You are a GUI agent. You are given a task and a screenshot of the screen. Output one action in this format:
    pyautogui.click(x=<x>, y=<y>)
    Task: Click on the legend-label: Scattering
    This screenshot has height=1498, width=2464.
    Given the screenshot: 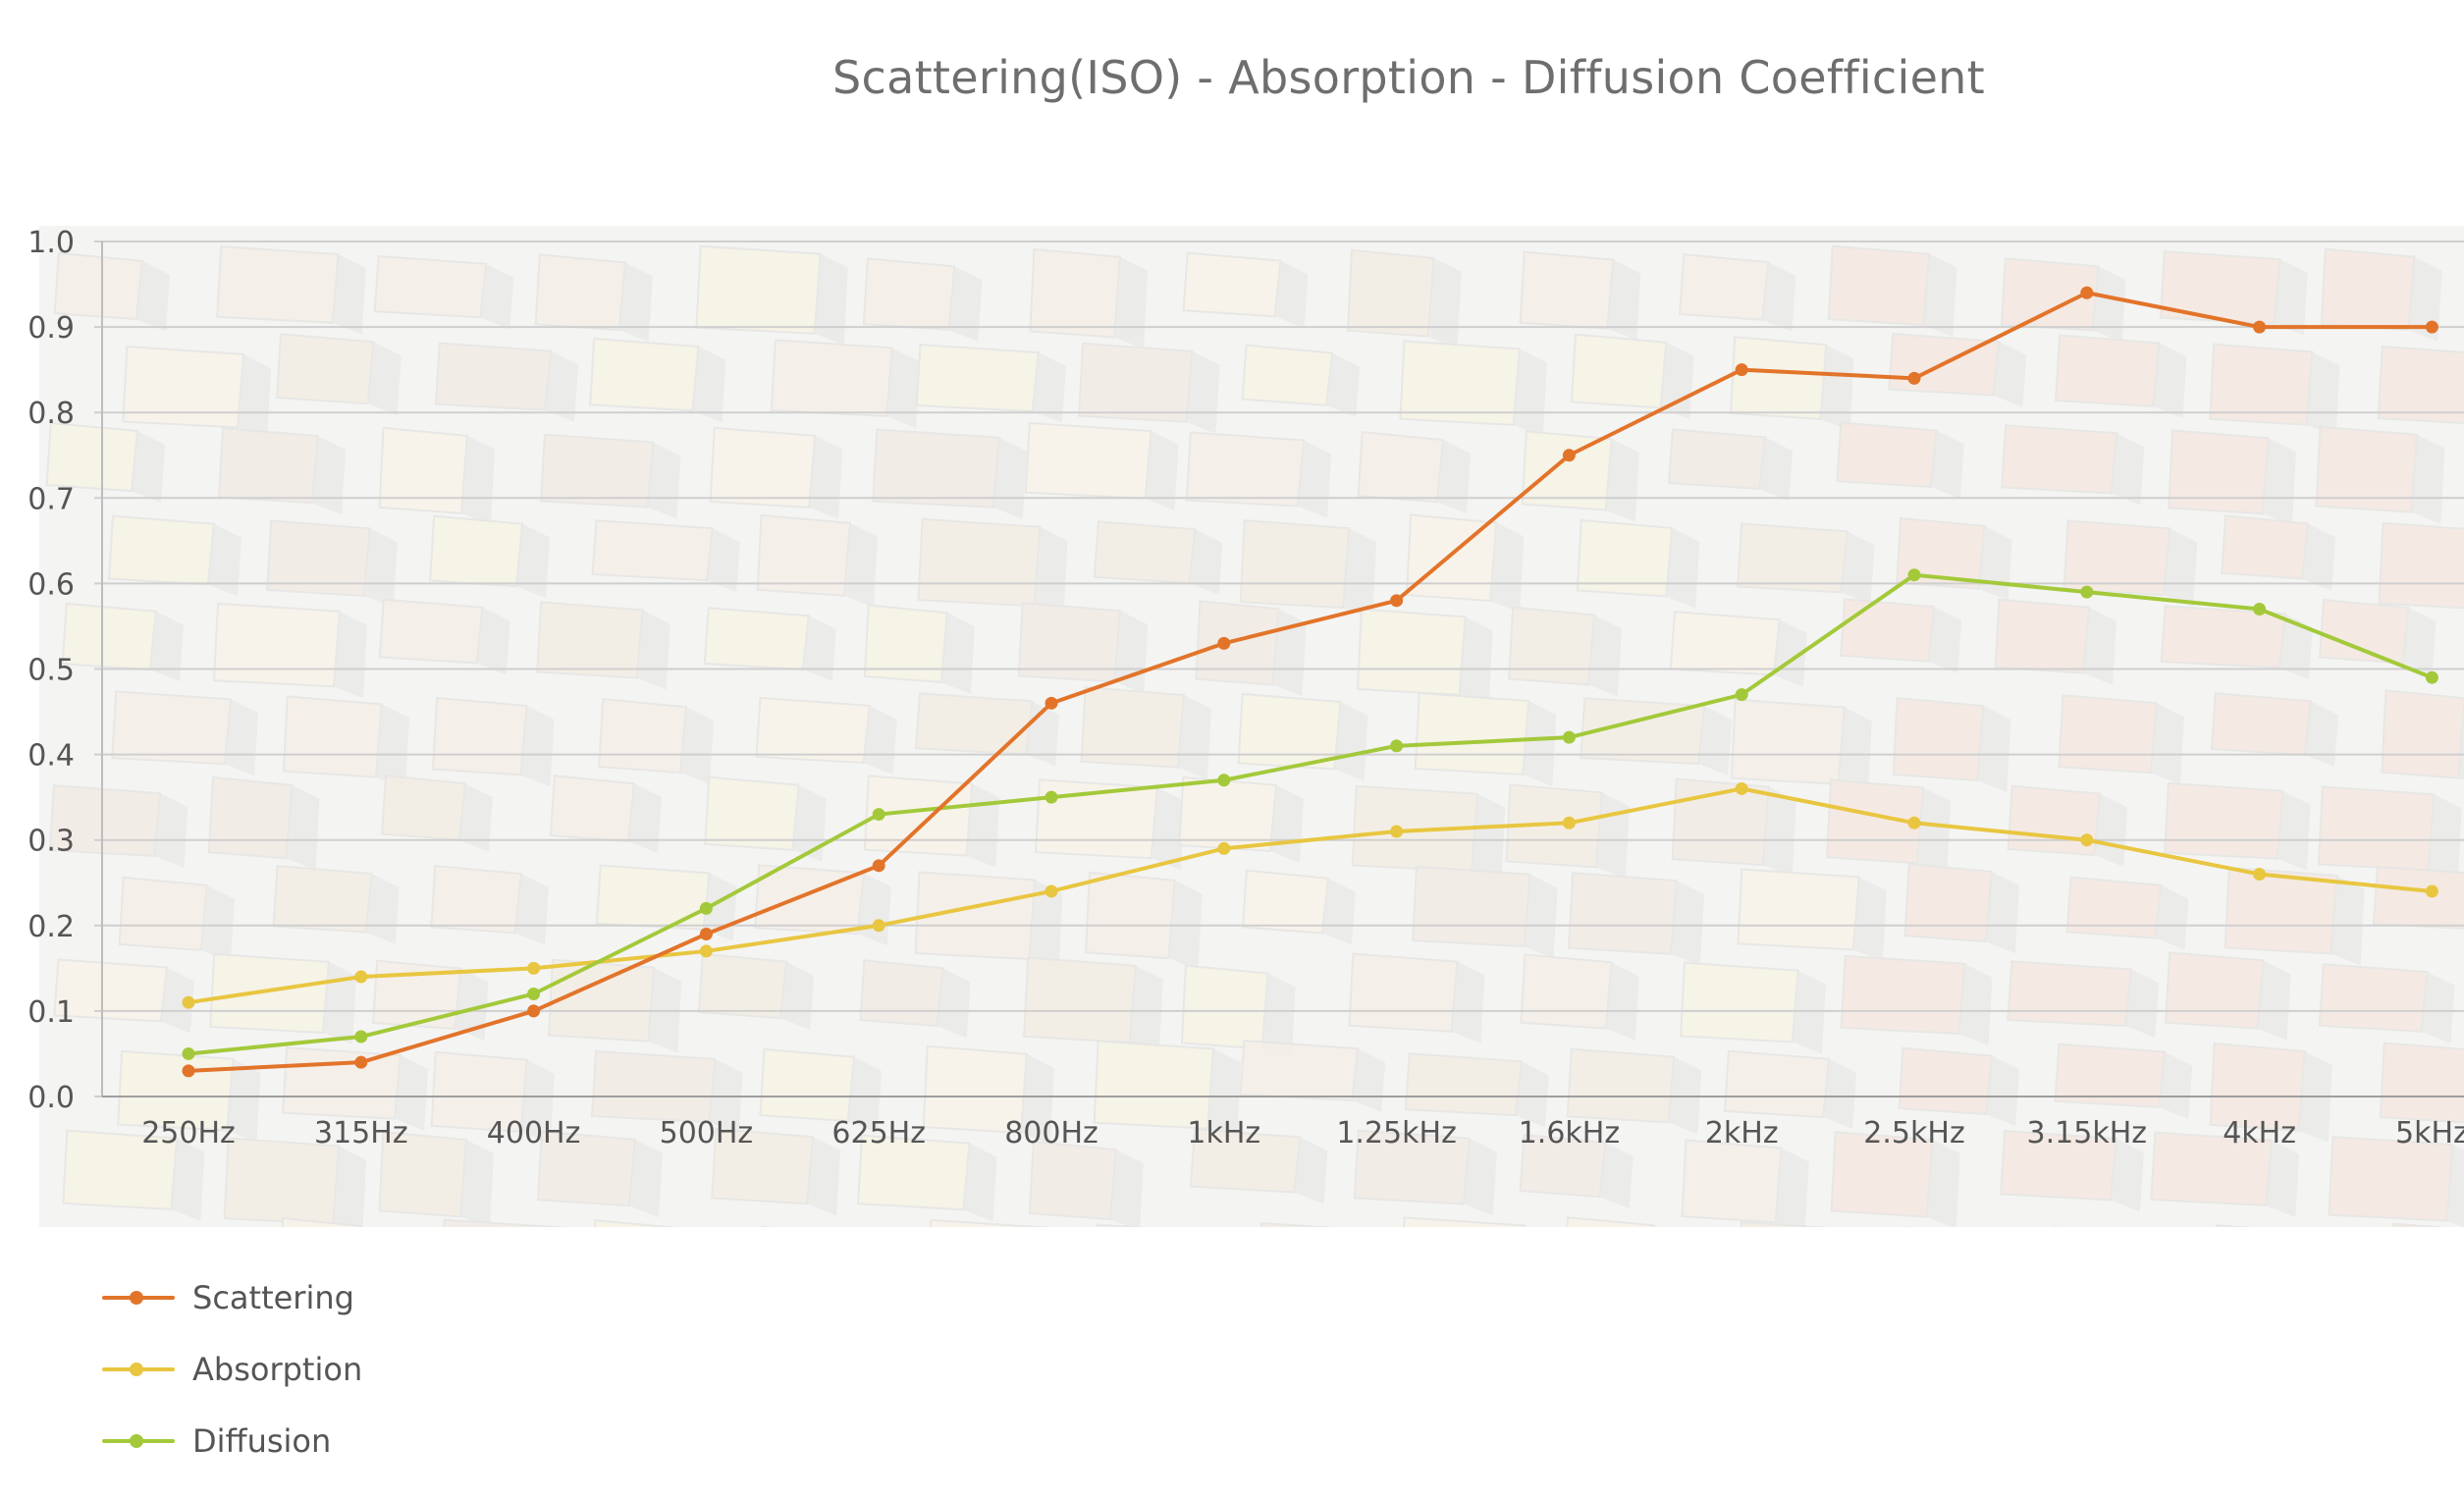 What is the action you would take?
    pyautogui.click(x=273, y=1297)
    